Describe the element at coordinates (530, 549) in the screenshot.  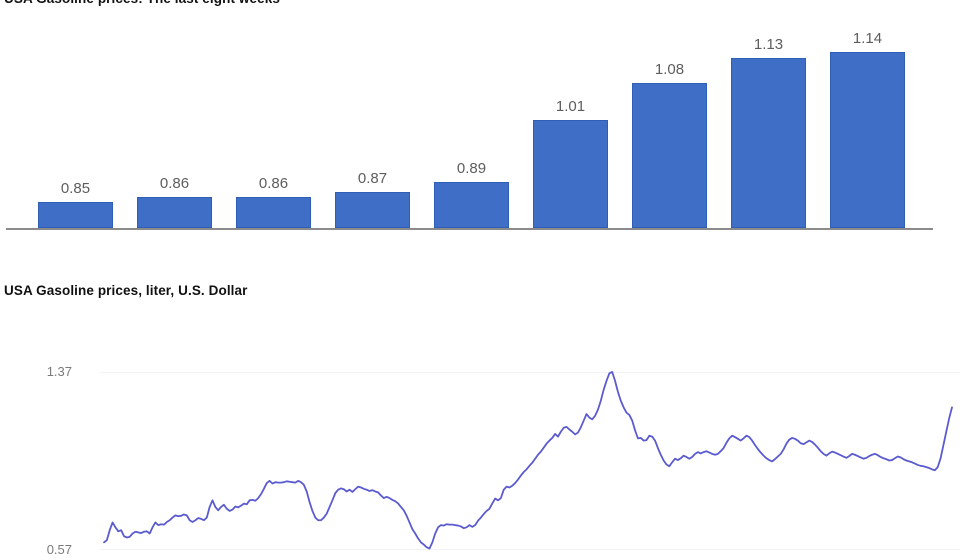
I see `gridline-lower` at that location.